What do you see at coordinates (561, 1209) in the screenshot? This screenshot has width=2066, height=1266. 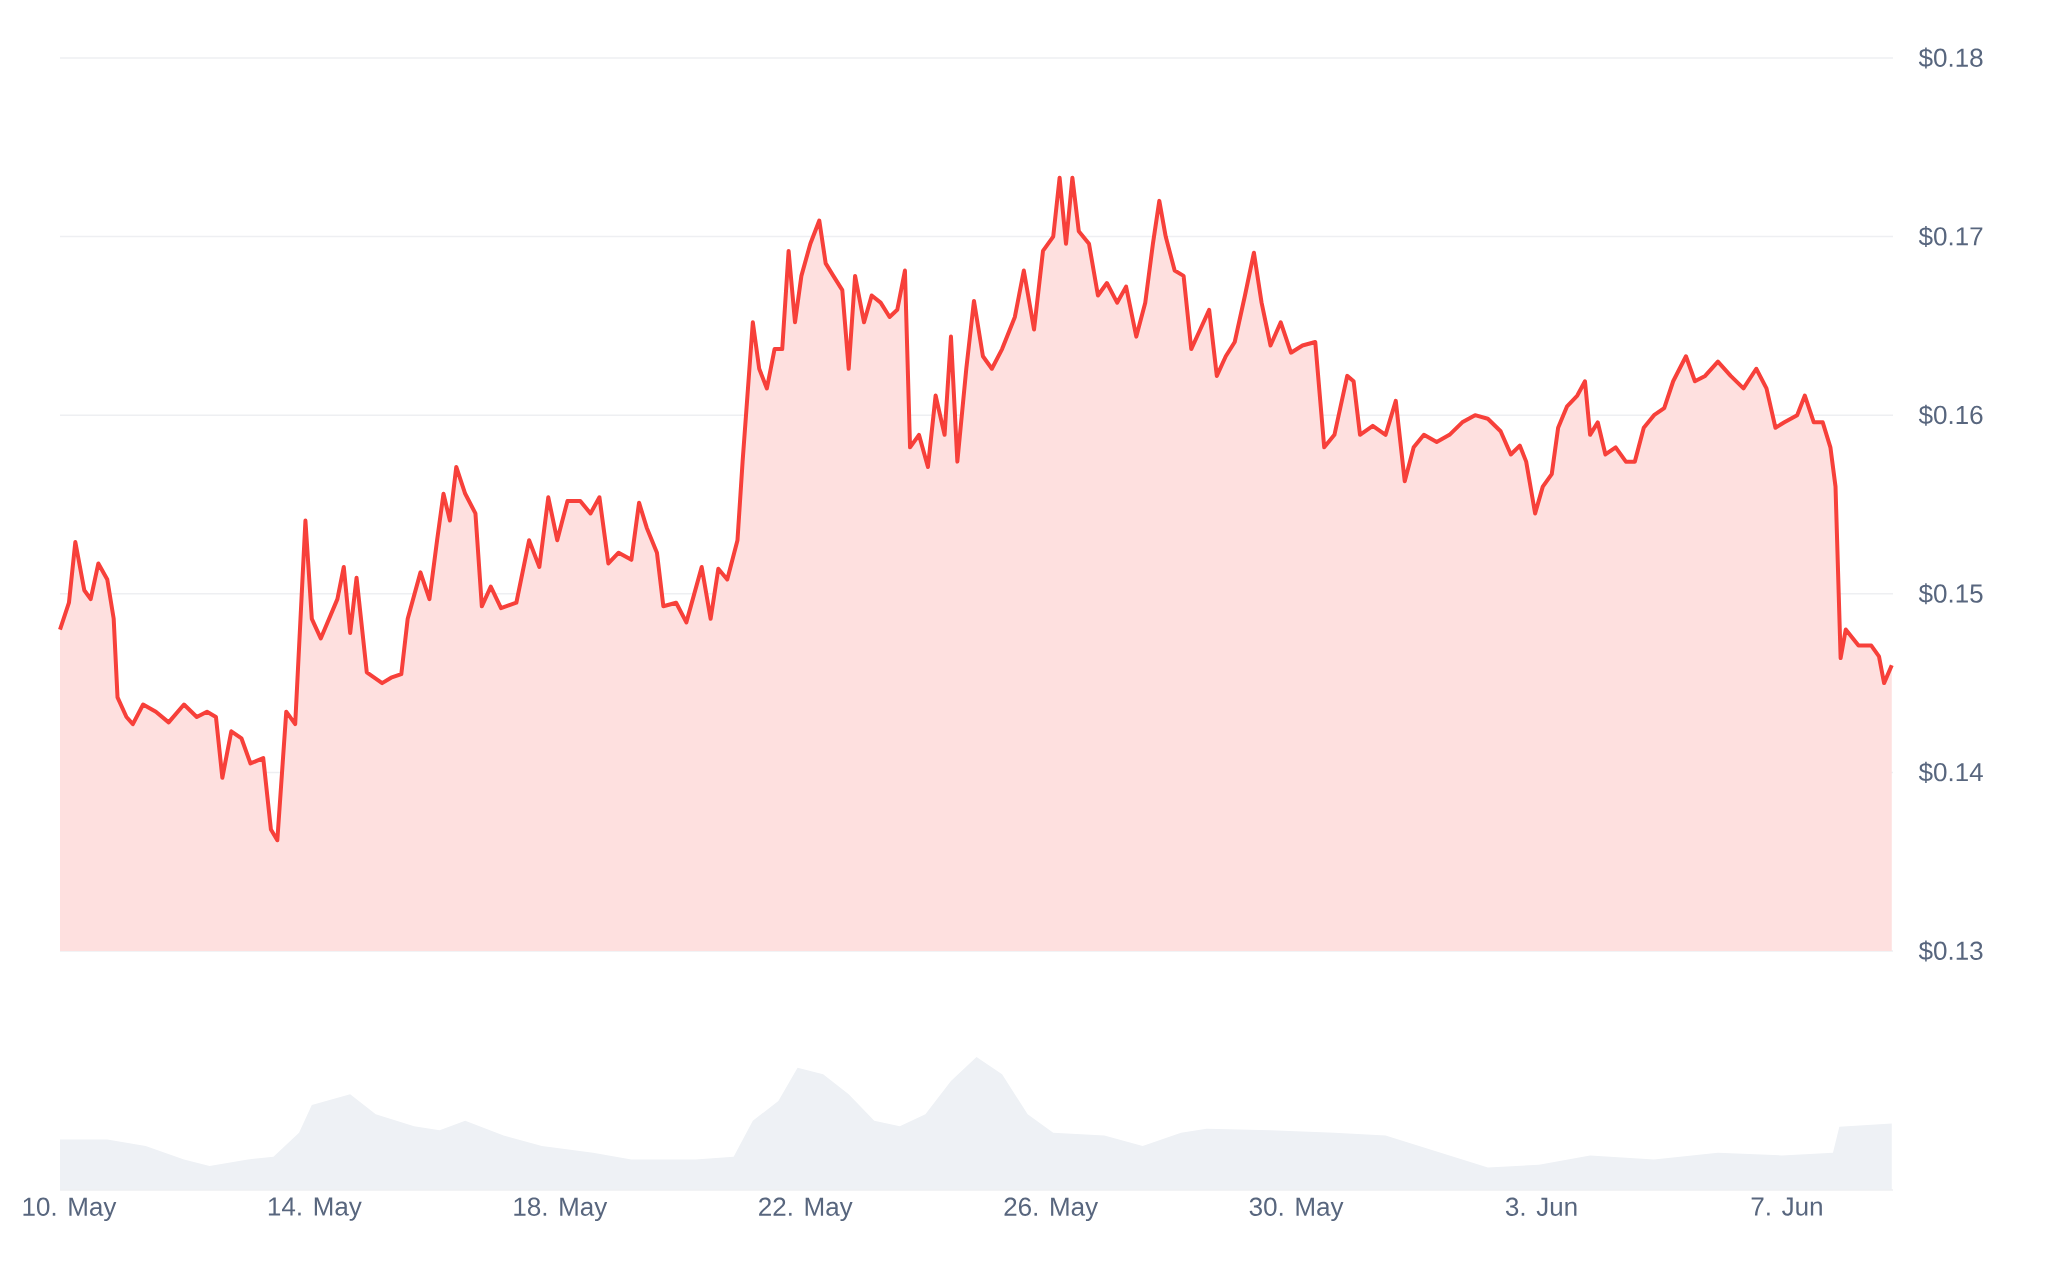 I see `x-tick-label: 18. May` at bounding box center [561, 1209].